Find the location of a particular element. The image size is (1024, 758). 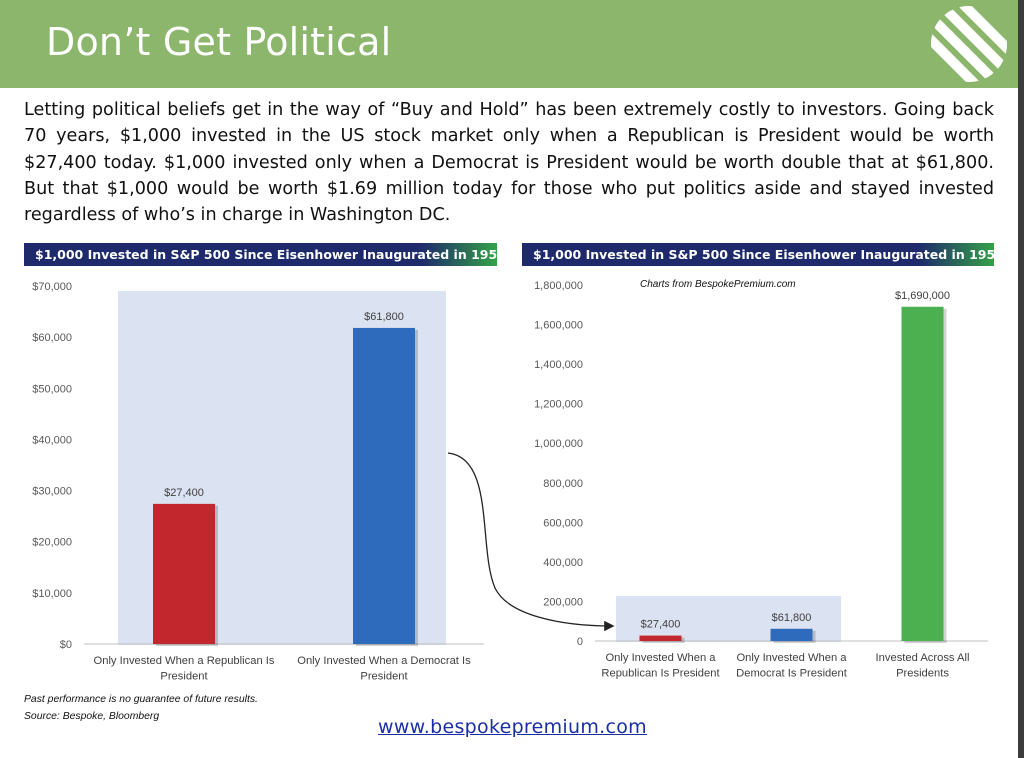

bespoke-lattice-logo-icon is located at coordinates (969, 44).